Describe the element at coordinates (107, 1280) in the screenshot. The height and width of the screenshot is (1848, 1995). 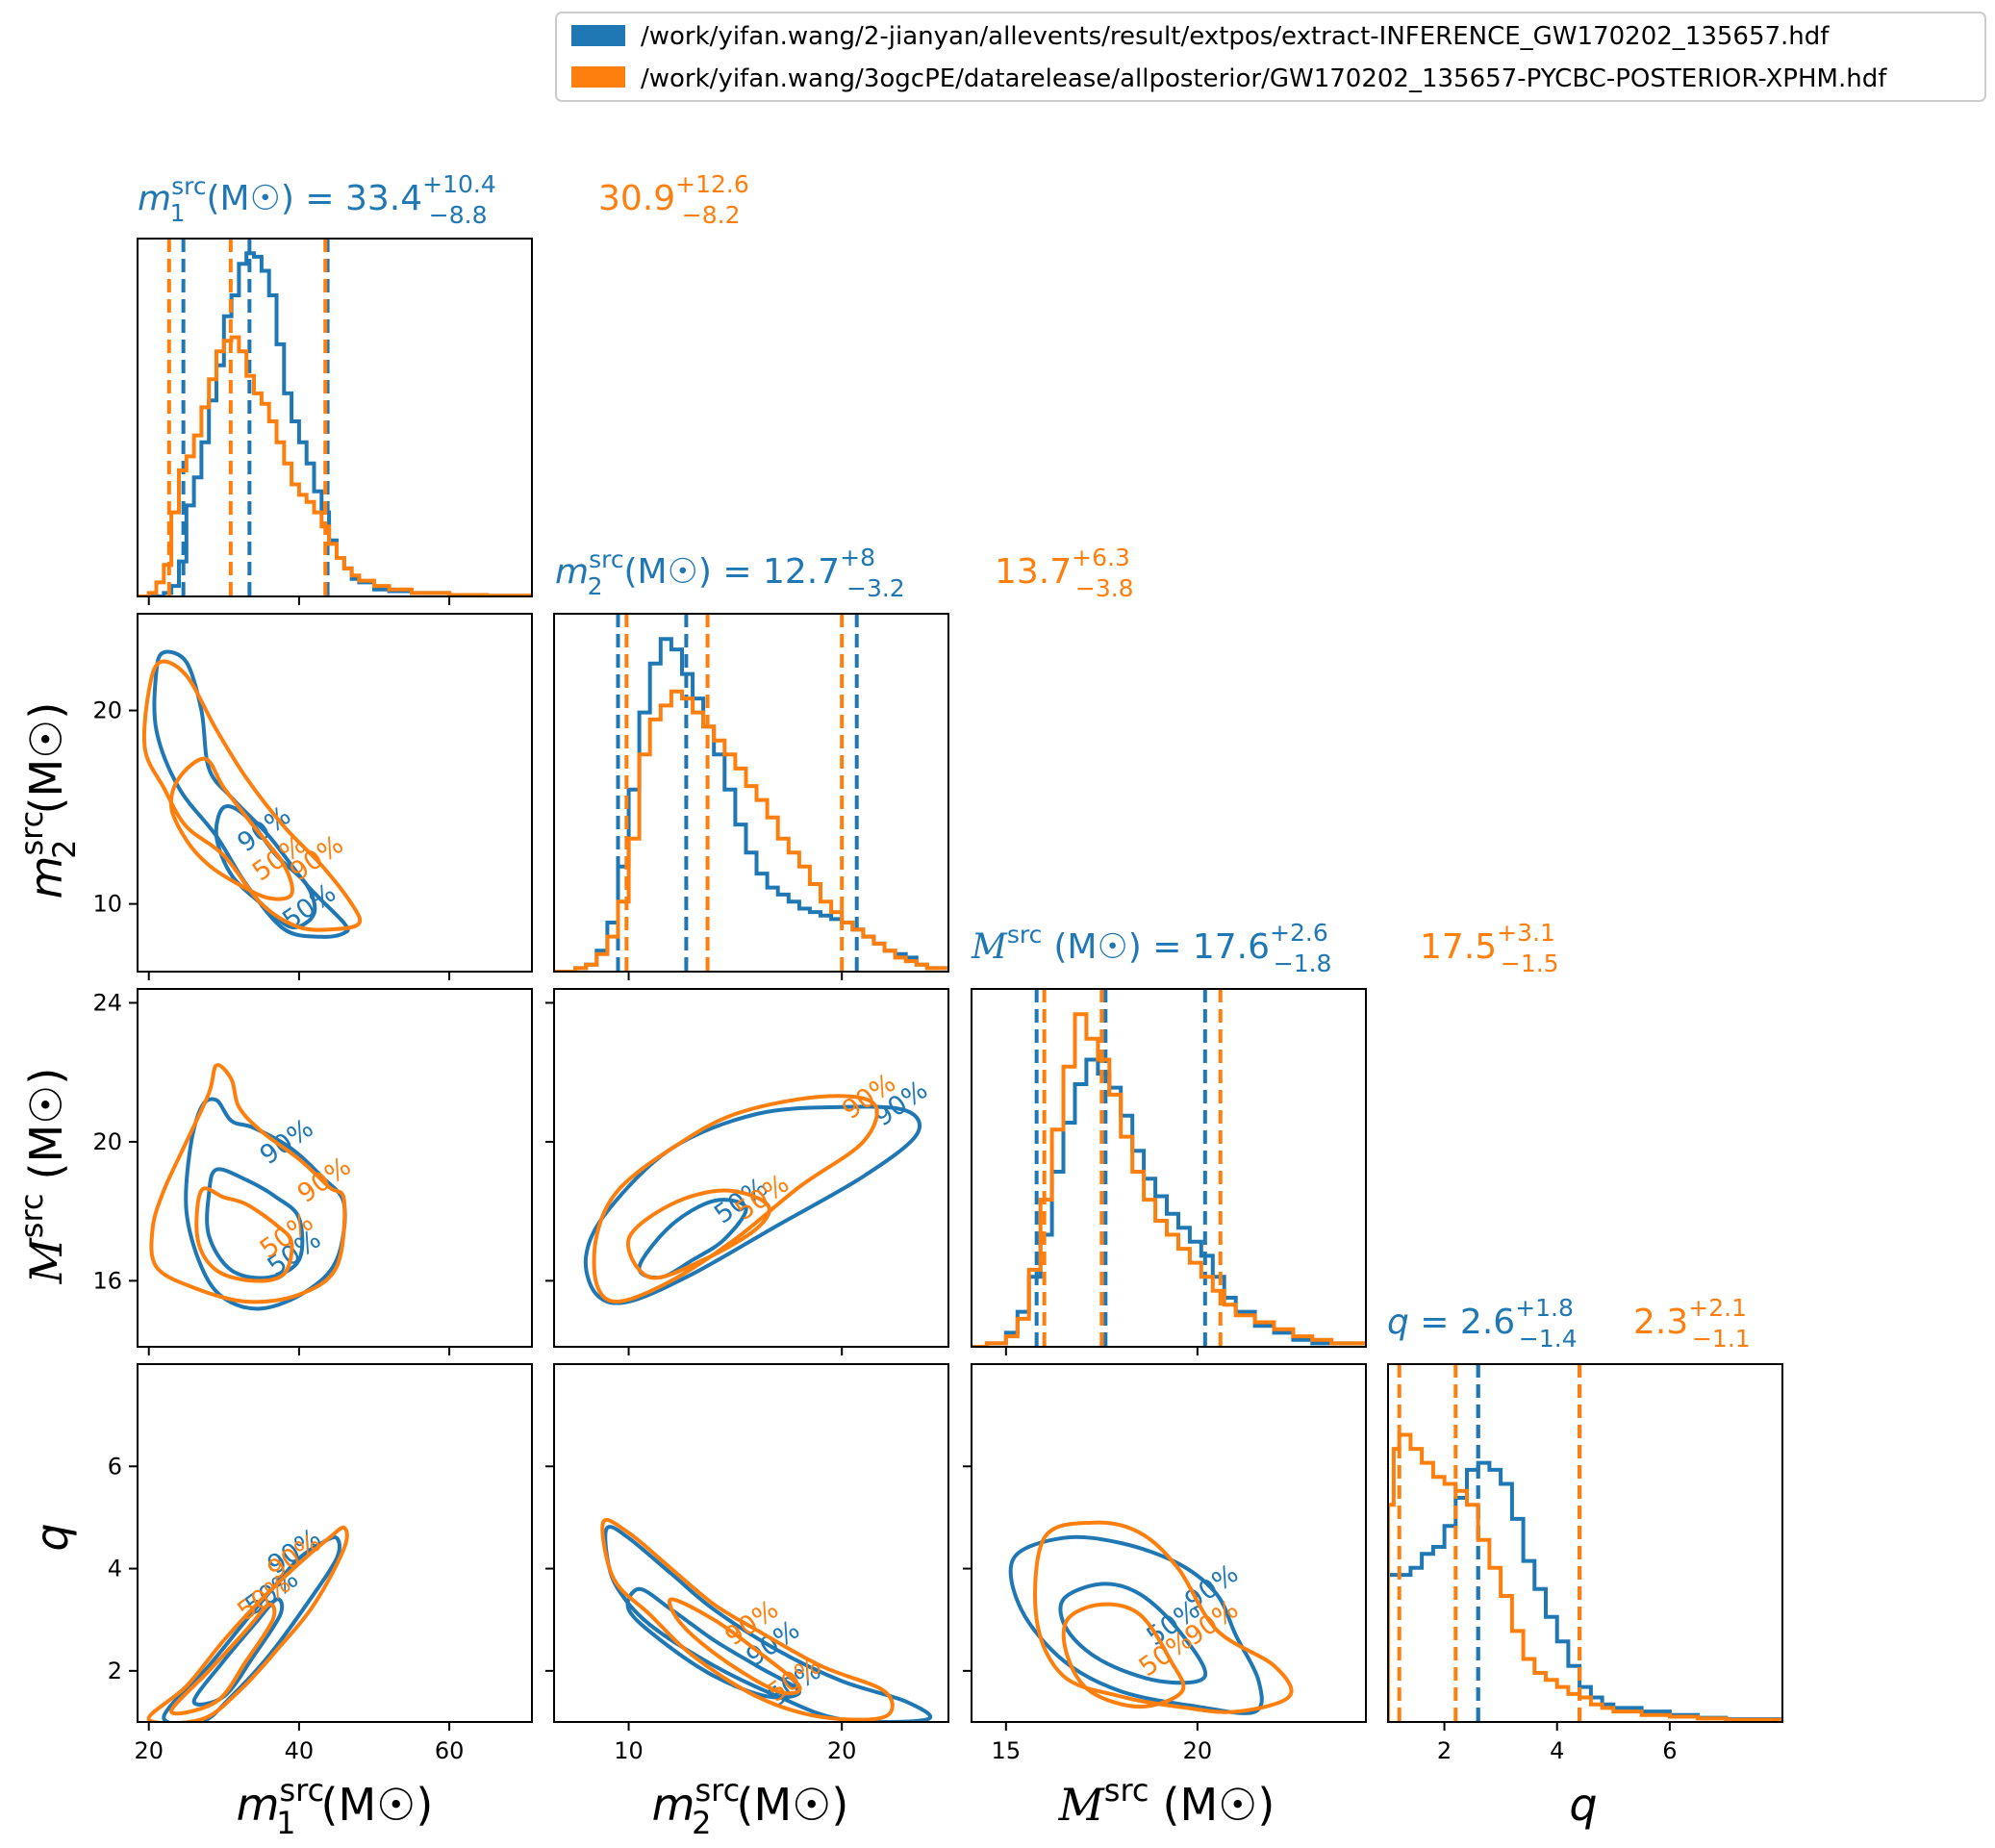
I see `y-tick-label: 16` at that location.